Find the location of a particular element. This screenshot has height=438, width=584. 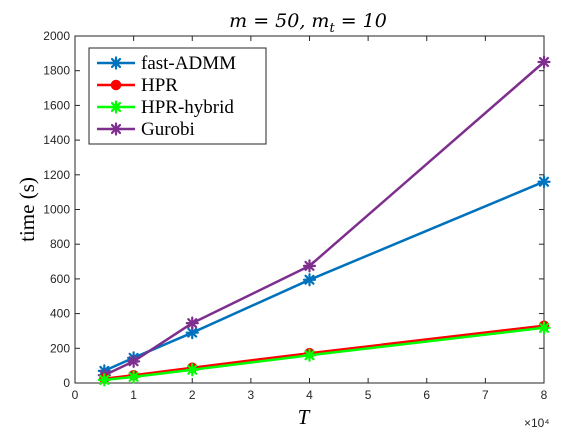

y-tick-label: 0 is located at coordinates (66, 383).